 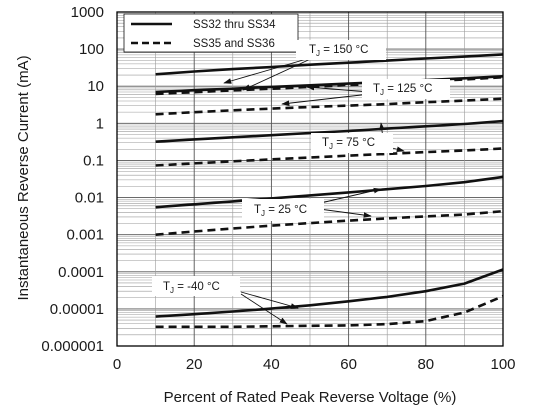 I want to click on legend-label: SS35 and SS36, so click(x=234, y=44).